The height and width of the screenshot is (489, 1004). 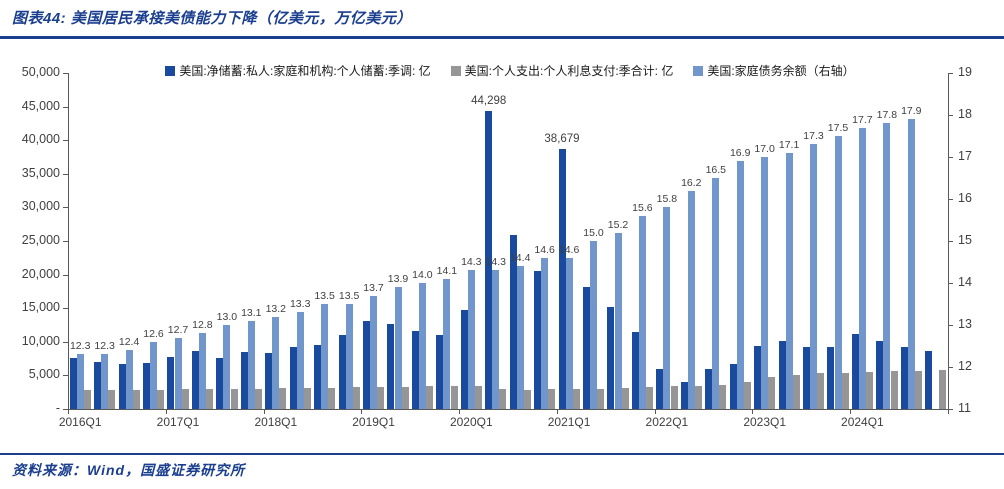 I want to click on right-axis-tick-label: 19, so click(x=965, y=72).